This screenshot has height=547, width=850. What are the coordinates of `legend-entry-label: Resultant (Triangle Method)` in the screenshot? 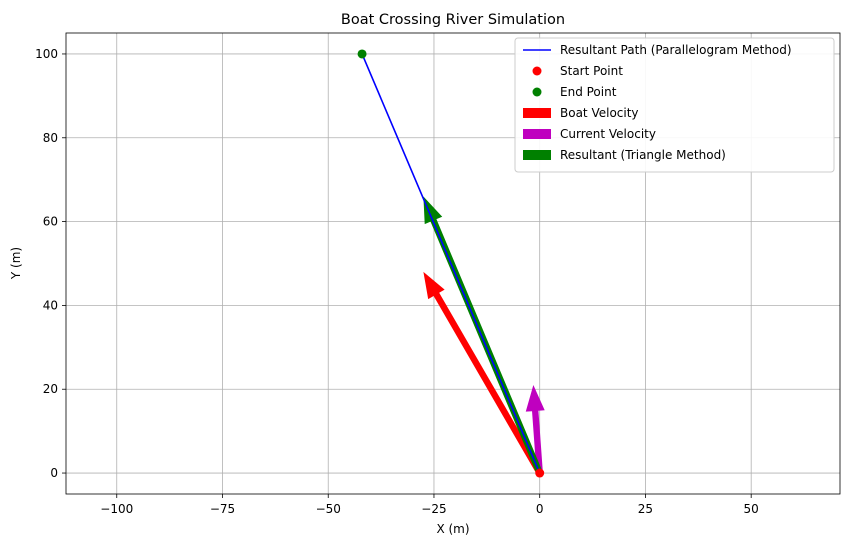 It's located at (643, 155).